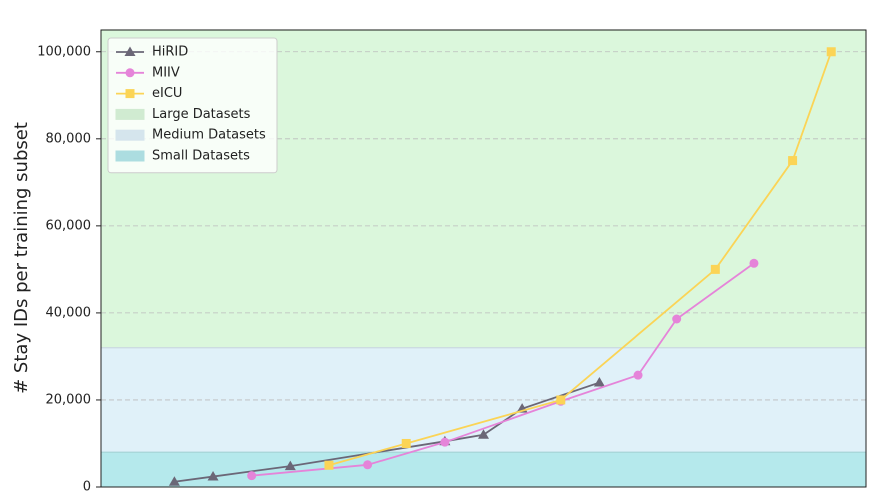 Image resolution: width=881 pixels, height=501 pixels. I want to click on legend-label: Medium Datasets, so click(209, 135).